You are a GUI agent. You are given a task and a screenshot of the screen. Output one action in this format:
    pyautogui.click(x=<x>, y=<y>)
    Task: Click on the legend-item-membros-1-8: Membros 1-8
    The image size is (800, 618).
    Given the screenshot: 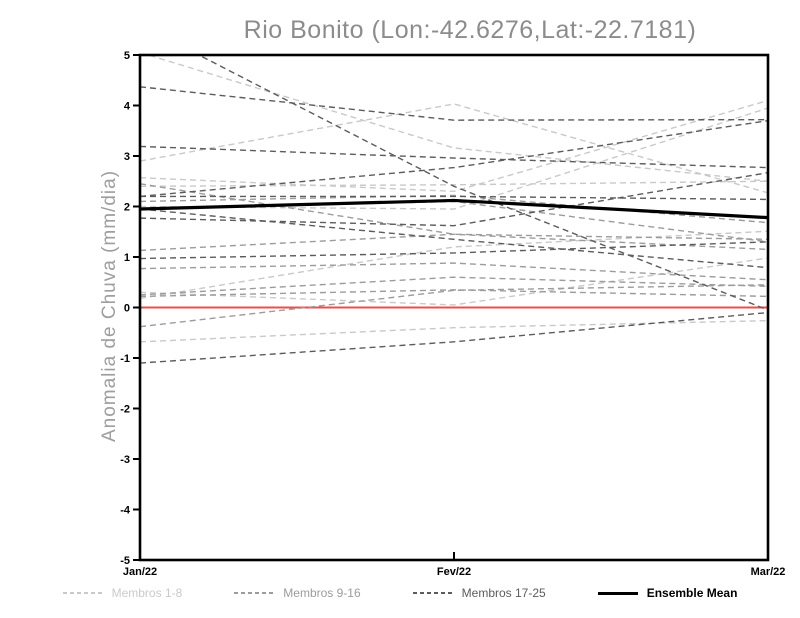 What is the action you would take?
    pyautogui.click(x=122, y=593)
    